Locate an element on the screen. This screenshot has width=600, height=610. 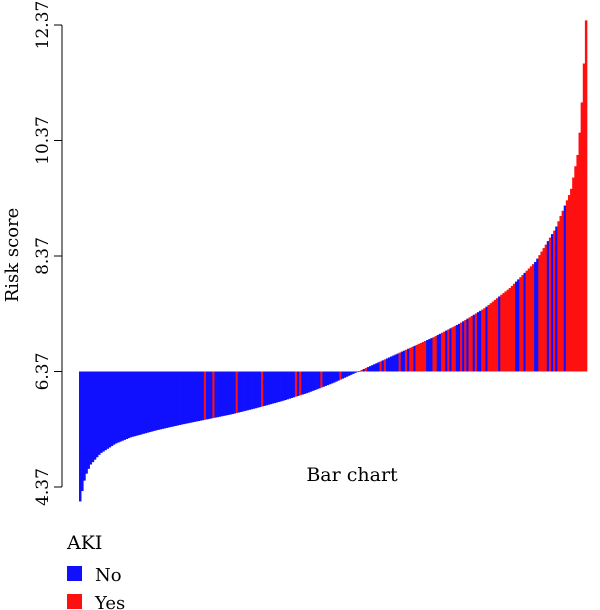
legend-swatch-no is located at coordinates (74, 573).